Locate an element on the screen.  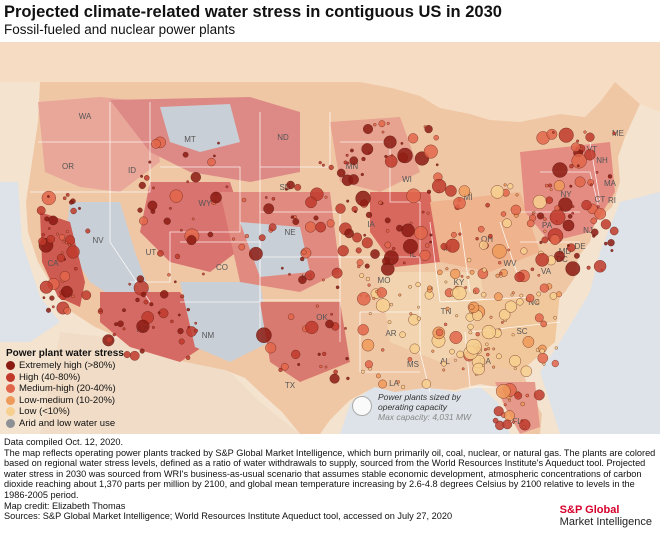
legend-item-high: High (40-80%) is located at coordinates (81, 378).